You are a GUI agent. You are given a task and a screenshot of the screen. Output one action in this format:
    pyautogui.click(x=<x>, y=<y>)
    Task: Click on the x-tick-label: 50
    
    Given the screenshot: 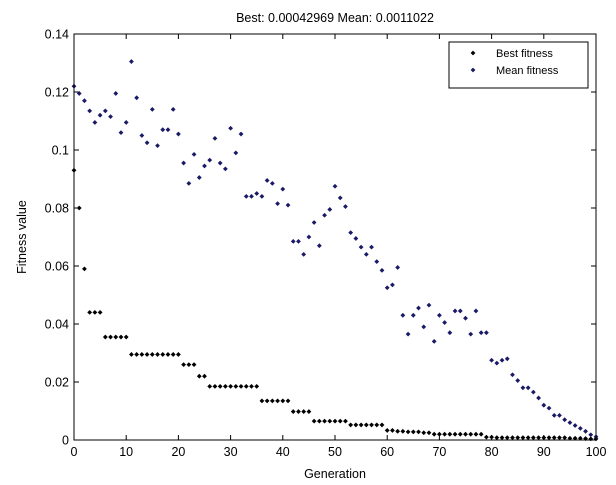 What is the action you would take?
    pyautogui.click(x=335, y=452)
    